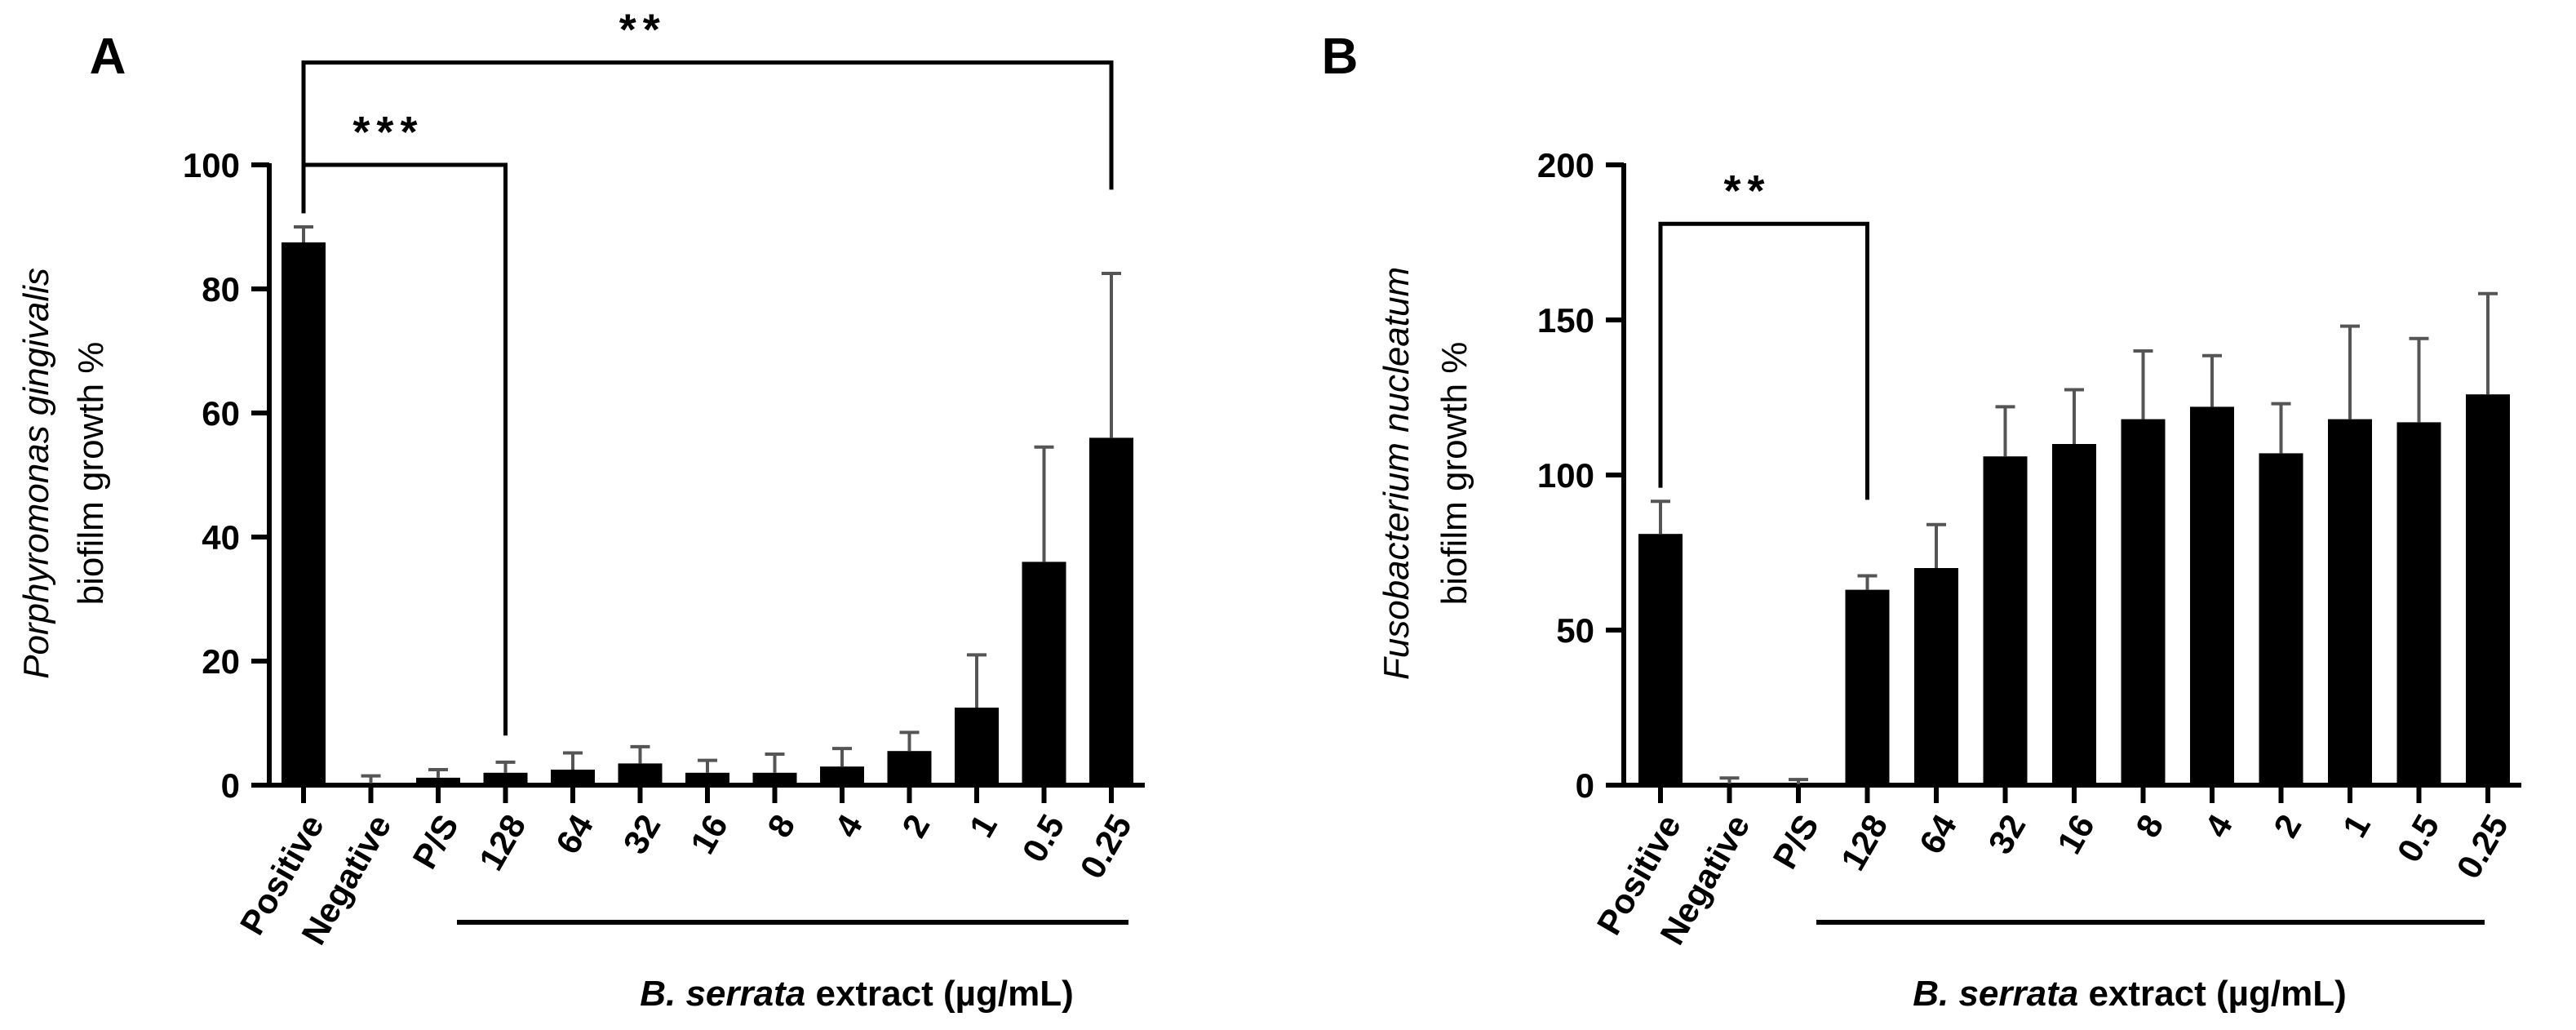  Describe the element at coordinates (221, 413) in the screenshot. I see `y-tick-label: 60` at that location.